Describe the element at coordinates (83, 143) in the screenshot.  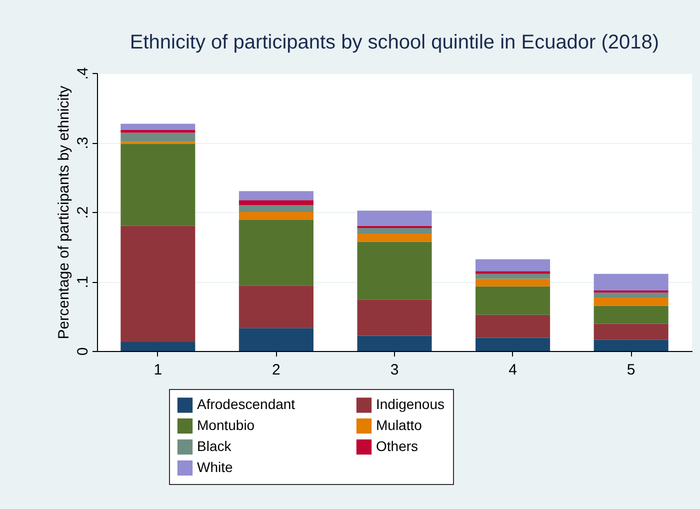
I see `y-tick-label: .3` at that location.